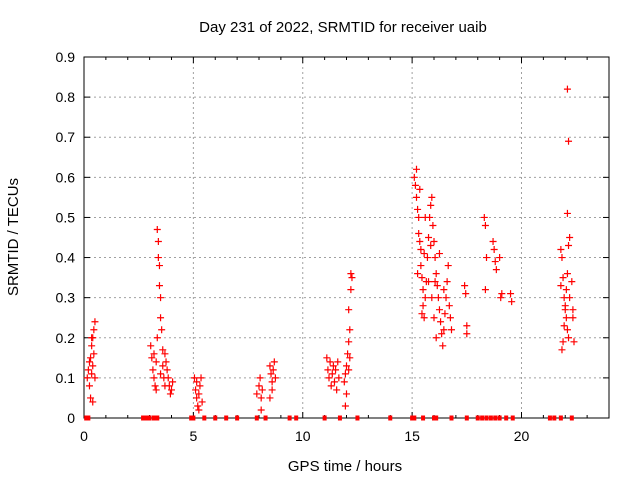 The width and height of the screenshot is (640, 480). I want to click on x-tick-label: 0, so click(84, 436).